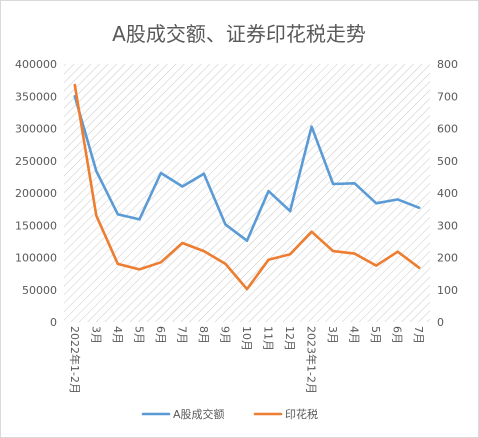 The image size is (479, 438). What do you see at coordinates (239, 34) in the screenshot?
I see `chart-title: A股成交额、证券印花税走势` at bounding box center [239, 34].